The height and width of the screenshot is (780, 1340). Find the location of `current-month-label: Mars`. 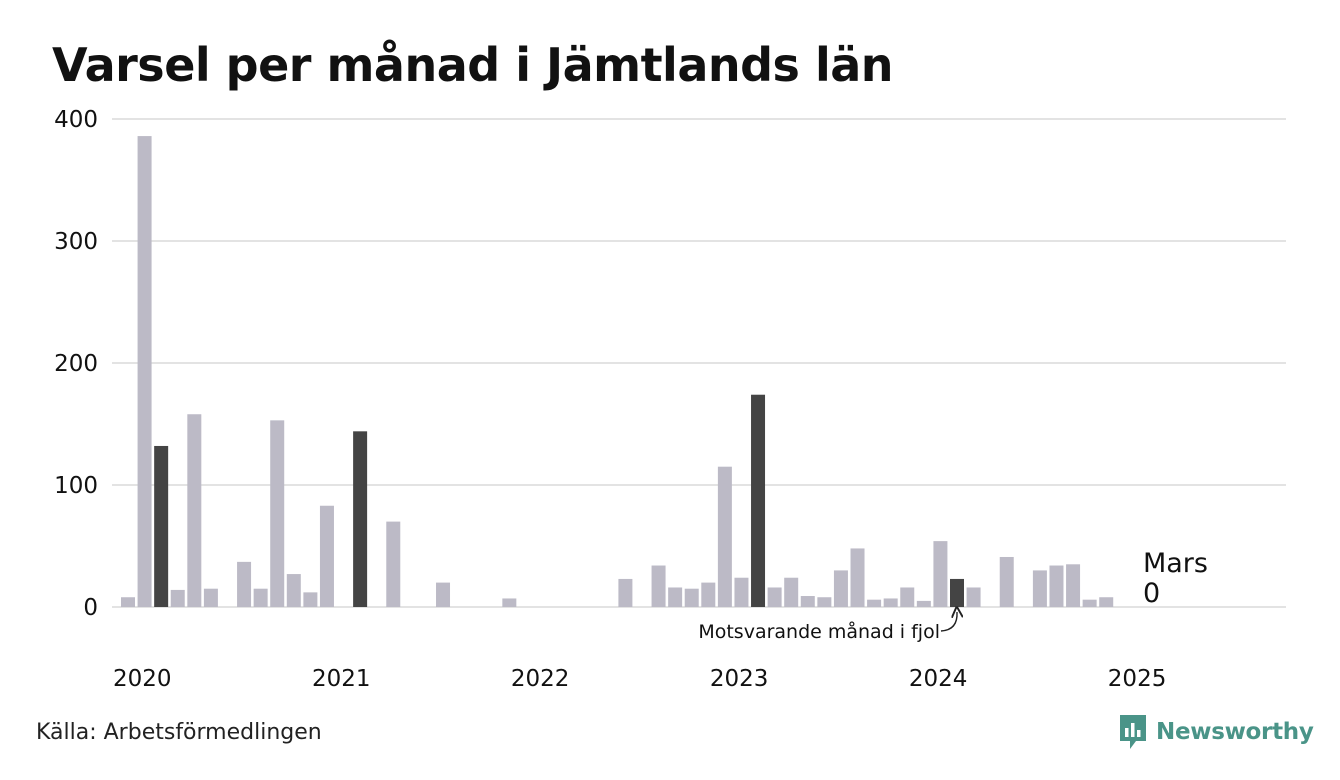

current-month-label: Mars is located at coordinates (1175, 563).